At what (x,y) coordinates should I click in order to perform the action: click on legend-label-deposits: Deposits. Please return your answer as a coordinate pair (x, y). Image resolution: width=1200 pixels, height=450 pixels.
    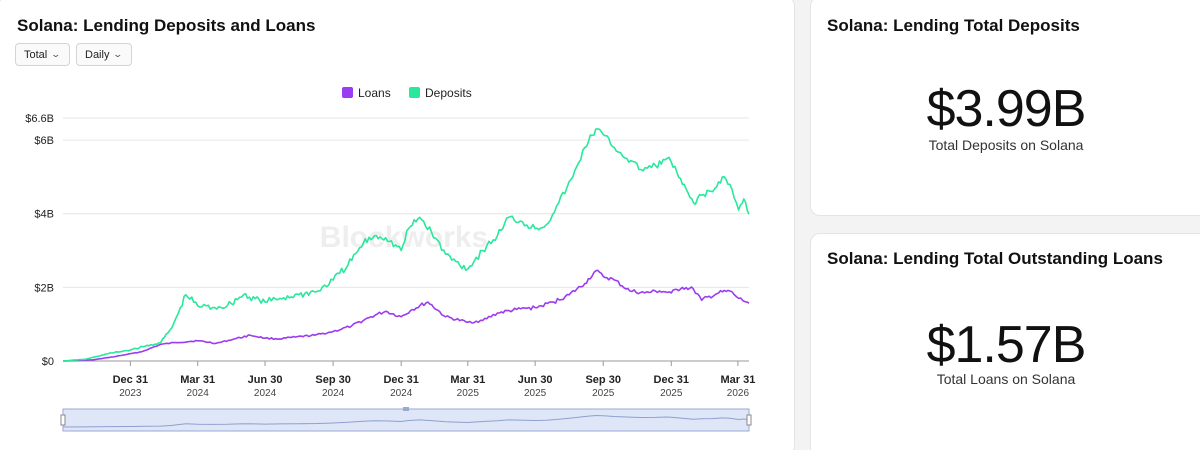
    Looking at the image, I should click on (448, 93).